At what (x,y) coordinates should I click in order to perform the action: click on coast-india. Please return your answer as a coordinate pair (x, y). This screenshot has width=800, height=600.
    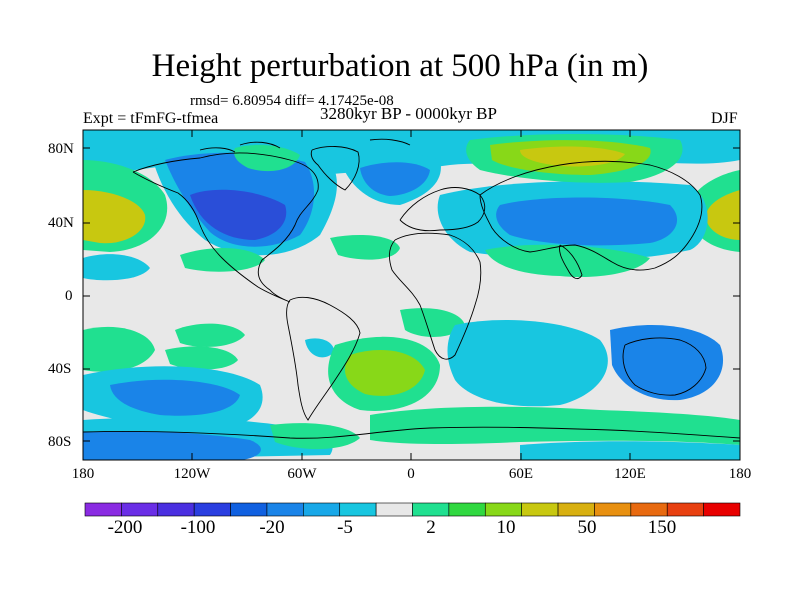
    Looking at the image, I should click on (571, 262).